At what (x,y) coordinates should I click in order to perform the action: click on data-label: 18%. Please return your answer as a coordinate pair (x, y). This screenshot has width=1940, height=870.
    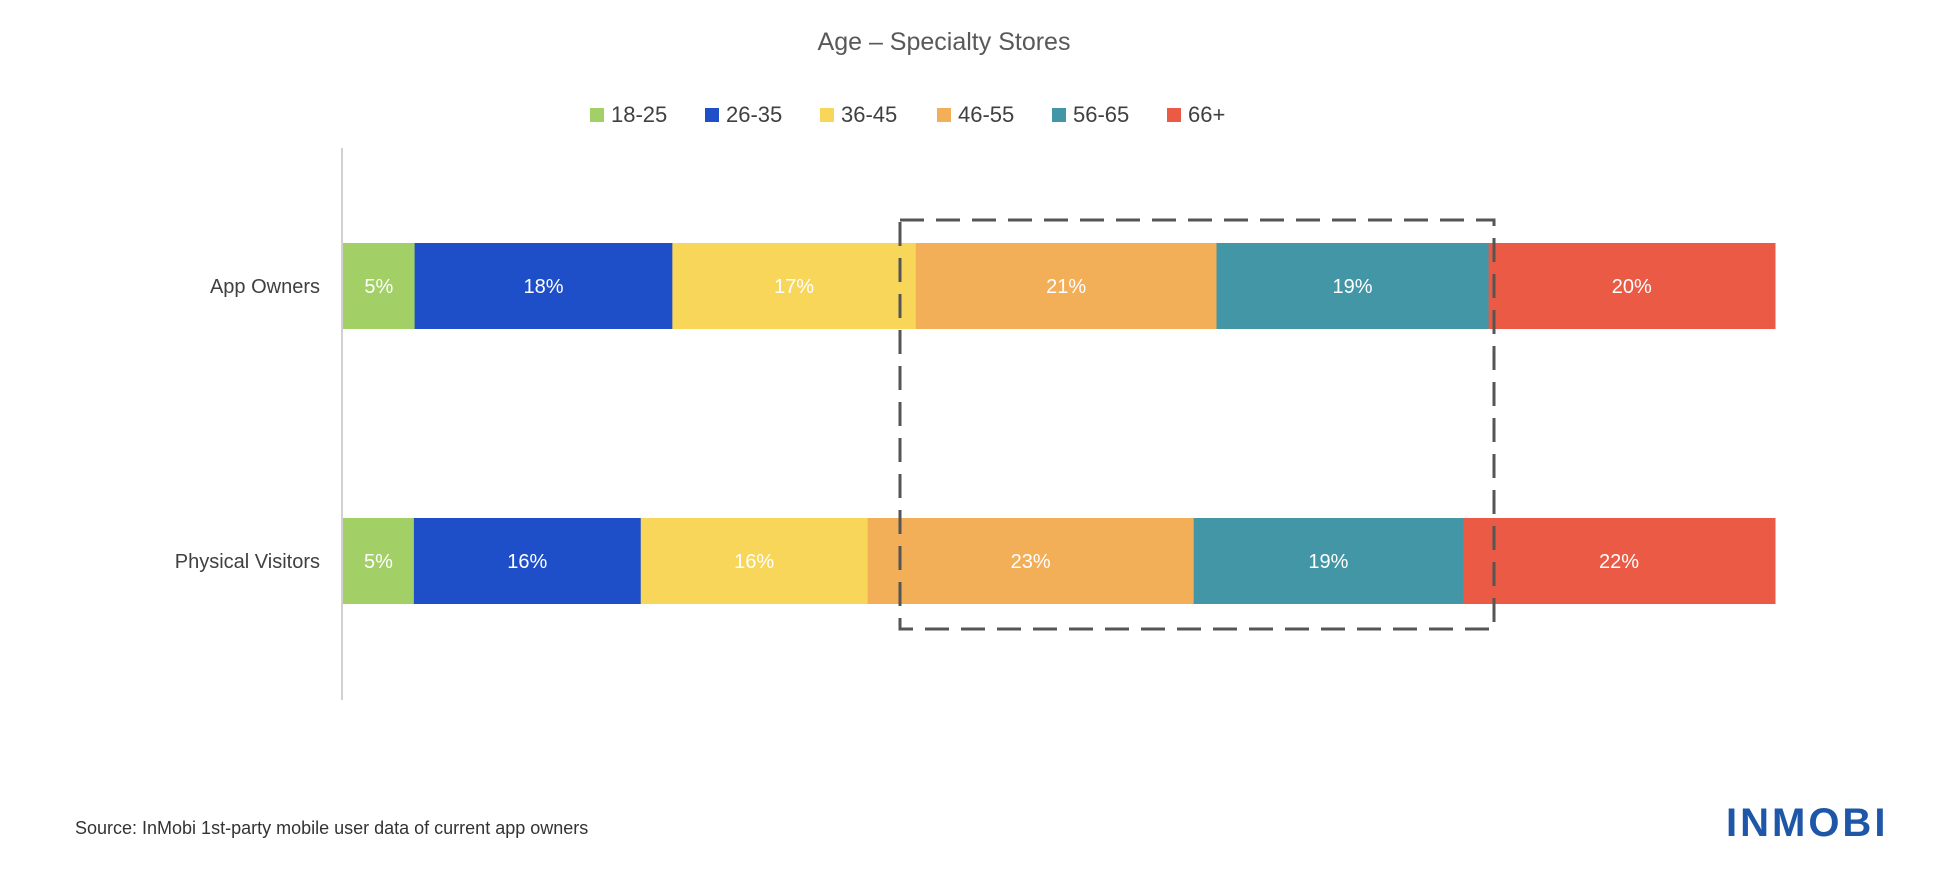
    Looking at the image, I should click on (543, 287).